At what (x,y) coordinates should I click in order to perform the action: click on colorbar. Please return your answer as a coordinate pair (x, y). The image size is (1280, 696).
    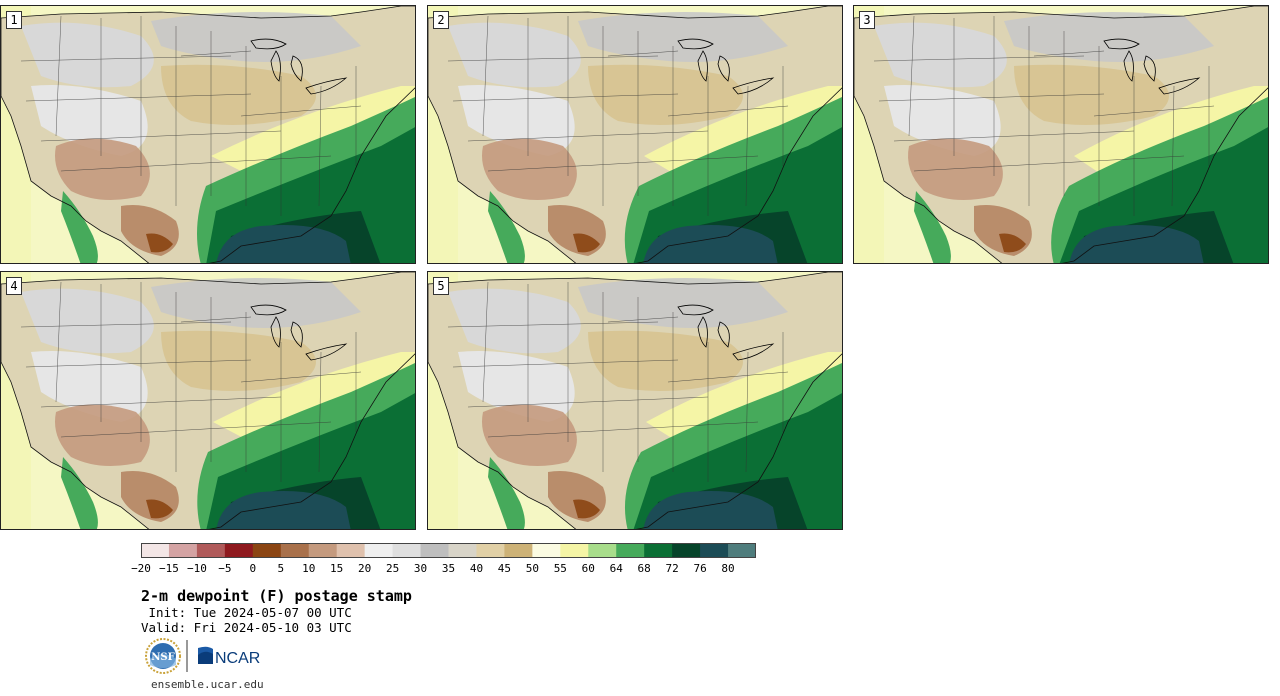
    Looking at the image, I should click on (448, 550).